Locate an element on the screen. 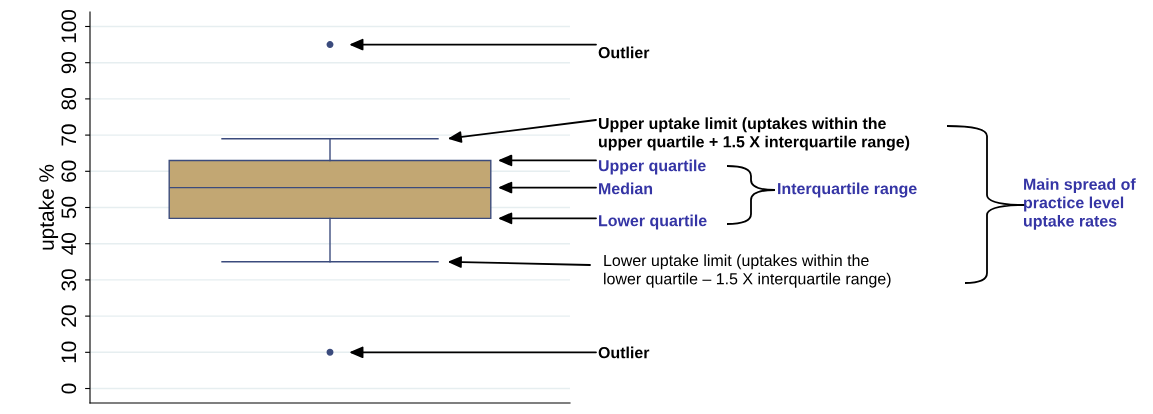  y-tick-label: 30 is located at coordinates (69, 280).